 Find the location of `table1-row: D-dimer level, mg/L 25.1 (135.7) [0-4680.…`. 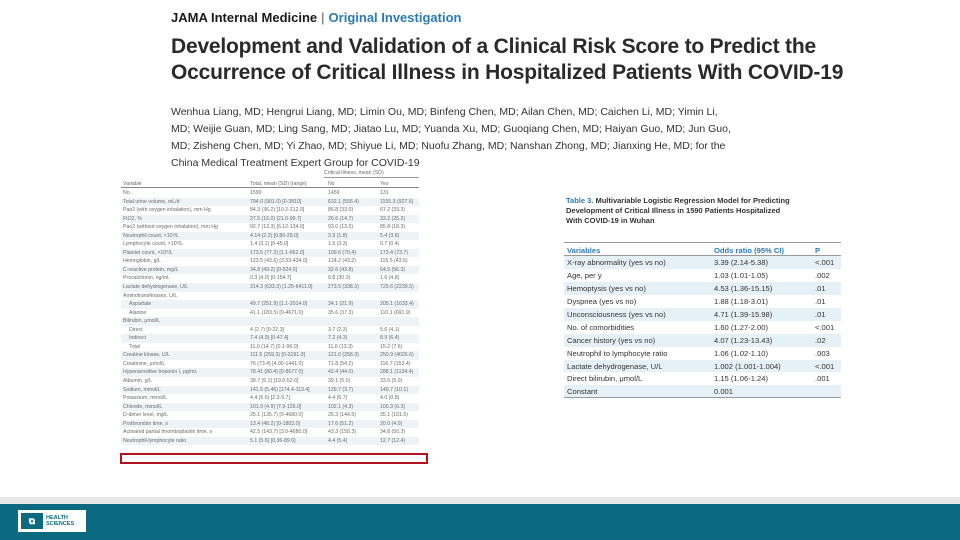

table1-row: D-dimer level, mg/L 25.1 (135.7) [0-4680.… is located at coordinates (270, 415).